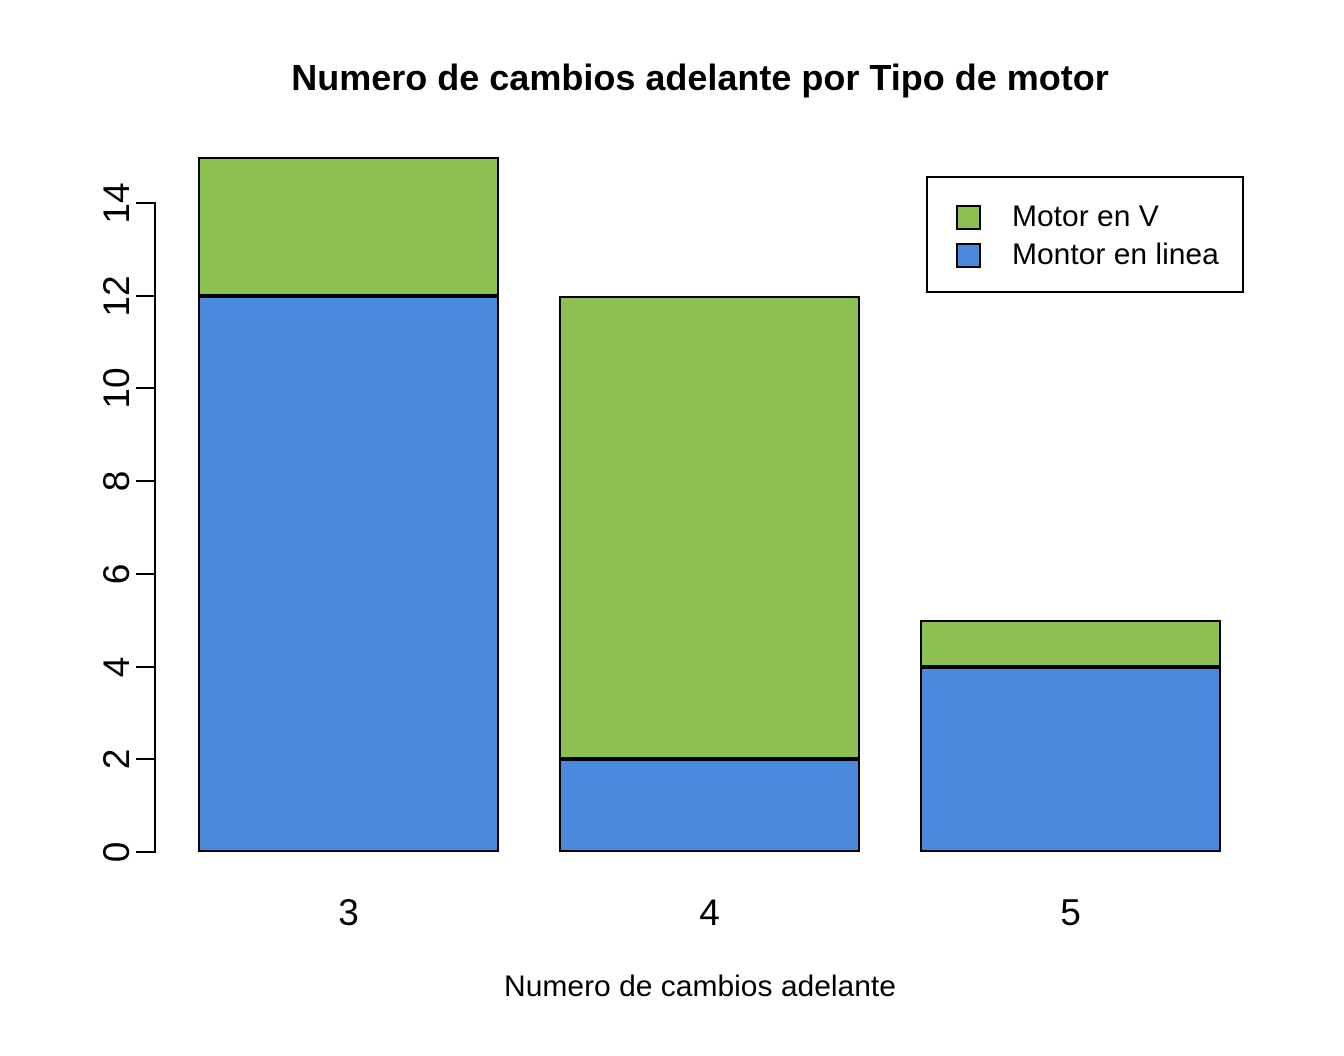 Image resolution: width=1344 pixels, height=1056 pixels. What do you see at coordinates (700, 986) in the screenshot?
I see `x-axis-title: Numero de cambios adelante` at bounding box center [700, 986].